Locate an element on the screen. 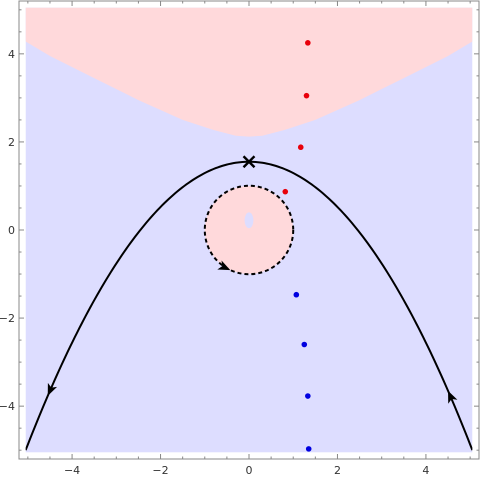 The width and height of the screenshot is (480, 481). x-tick-label-1: −2 is located at coordinates (160, 470).